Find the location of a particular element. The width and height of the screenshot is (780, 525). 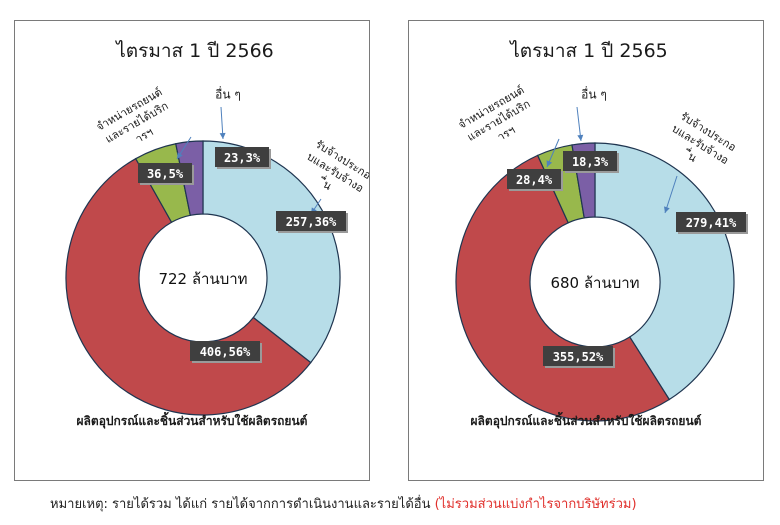

data-label-text: 257,36% is located at coordinates (311, 222).